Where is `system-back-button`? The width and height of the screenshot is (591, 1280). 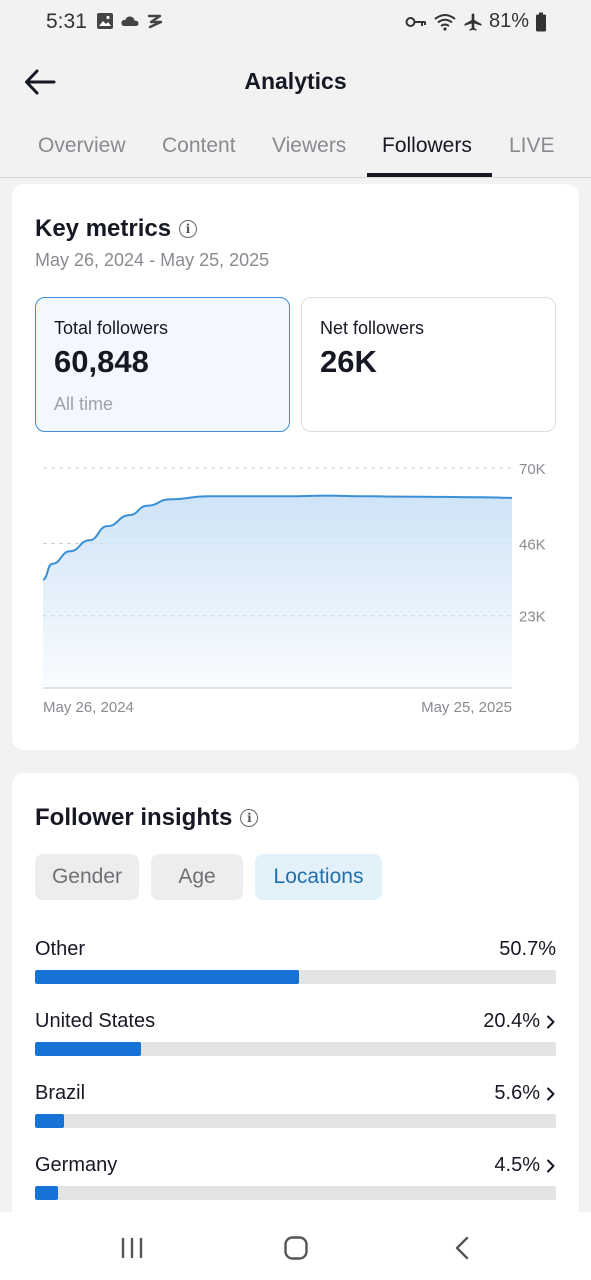 system-back-button is located at coordinates (462, 1248).